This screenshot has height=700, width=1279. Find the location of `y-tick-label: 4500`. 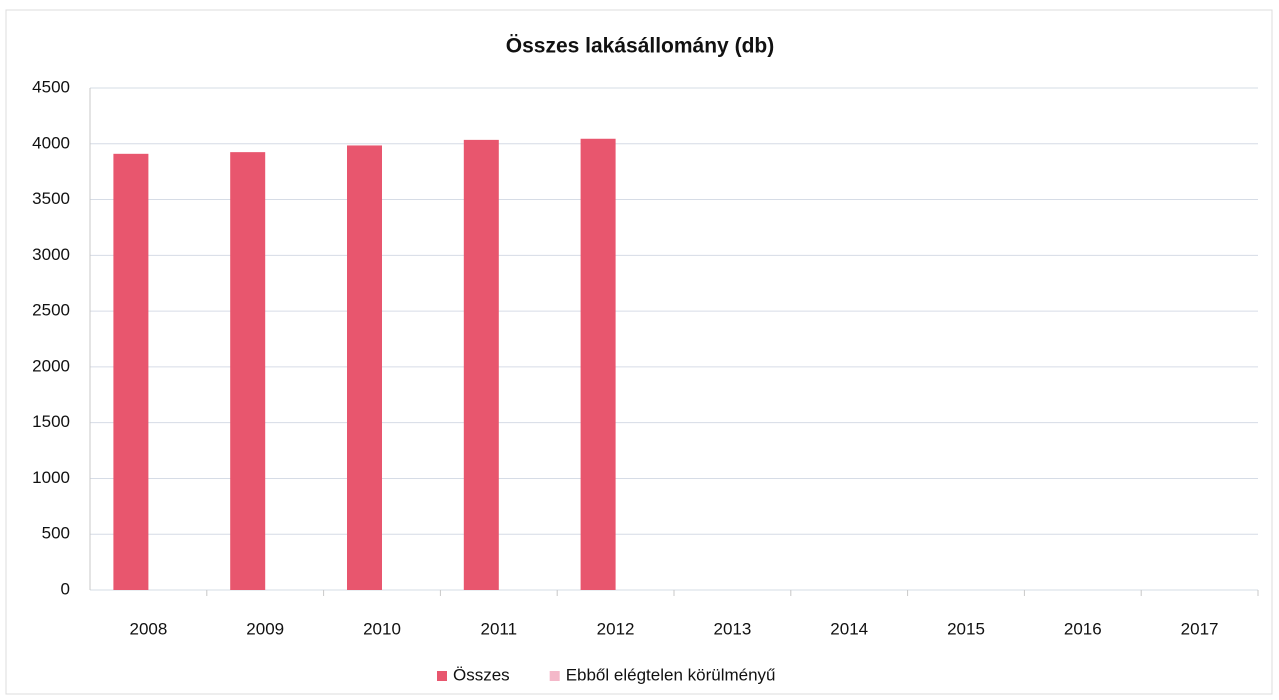

y-tick-label: 4500 is located at coordinates (51, 86).